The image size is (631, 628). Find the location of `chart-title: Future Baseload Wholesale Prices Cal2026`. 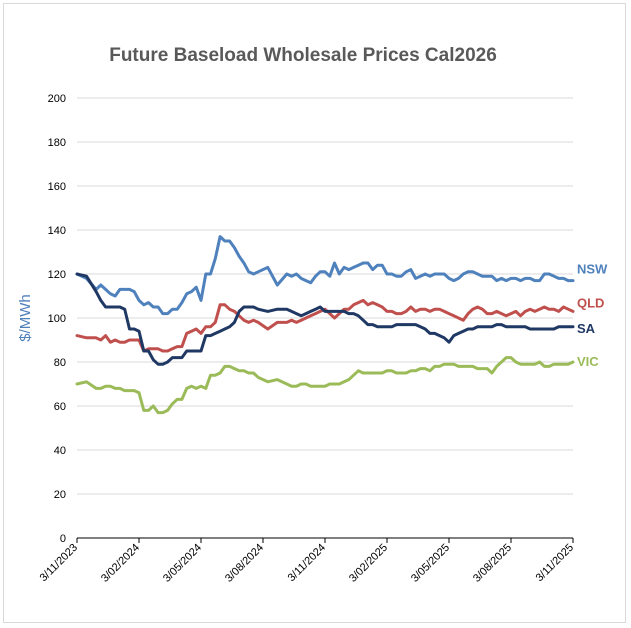

chart-title: Future Baseload Wholesale Prices Cal2026 is located at coordinates (303, 55).